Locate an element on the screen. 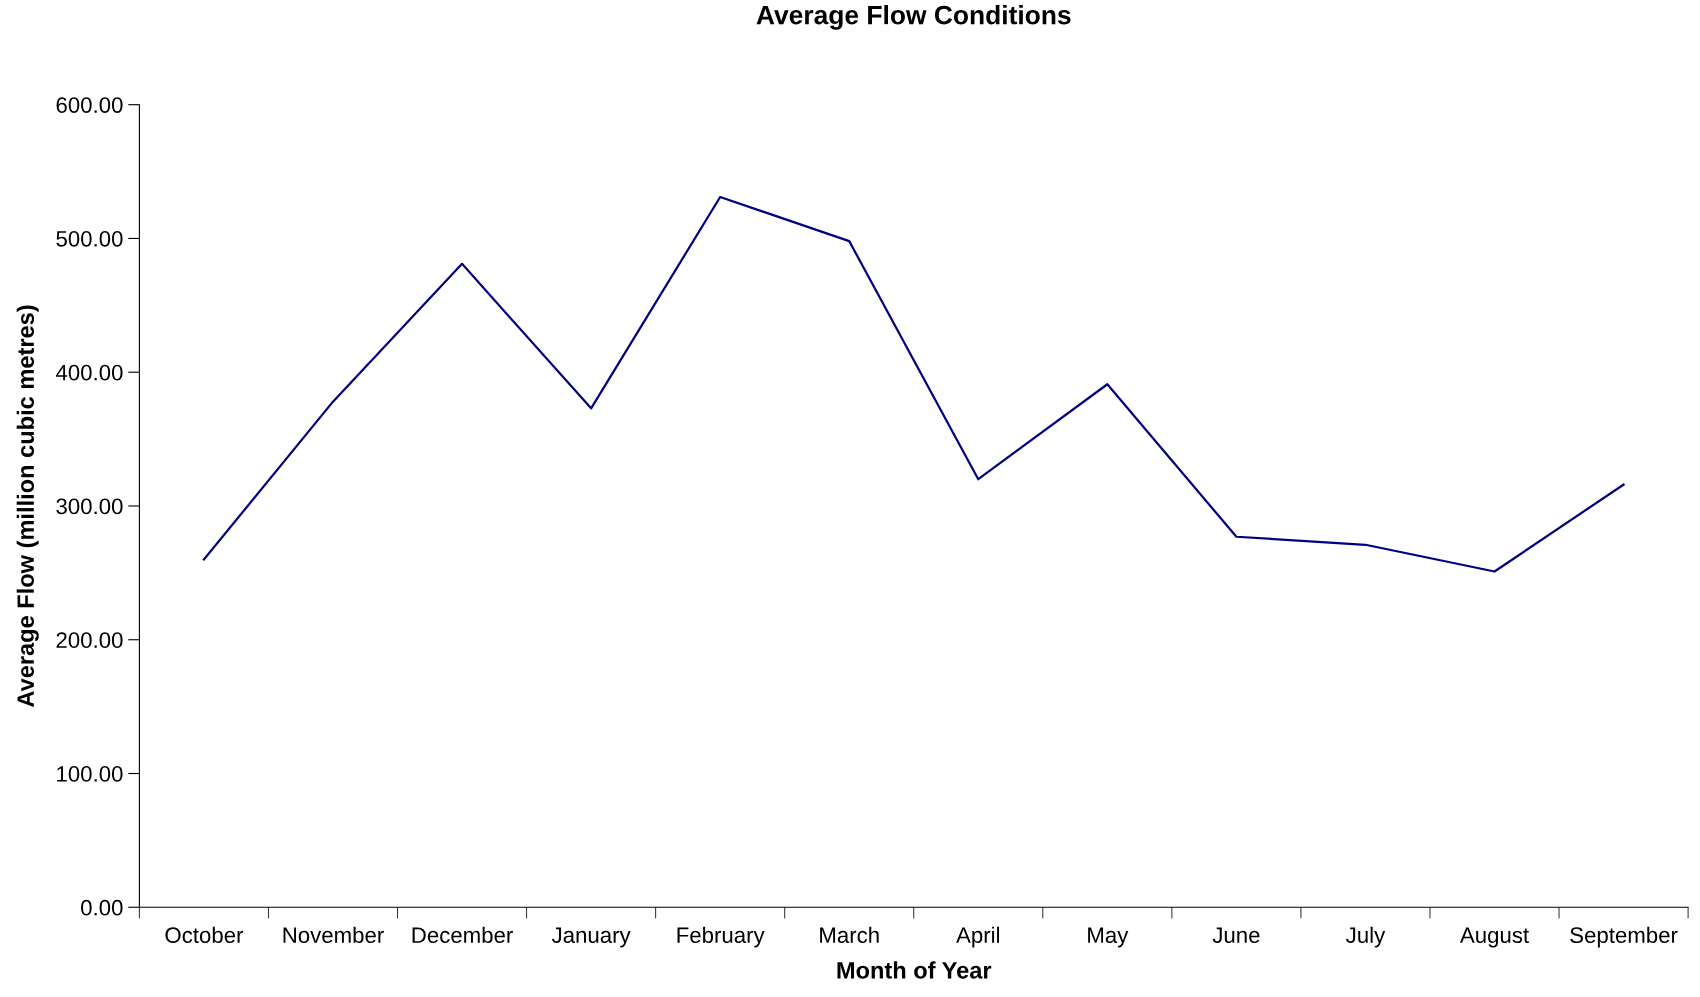 The height and width of the screenshot is (997, 1700). x-tick-label: December is located at coordinates (462, 935).